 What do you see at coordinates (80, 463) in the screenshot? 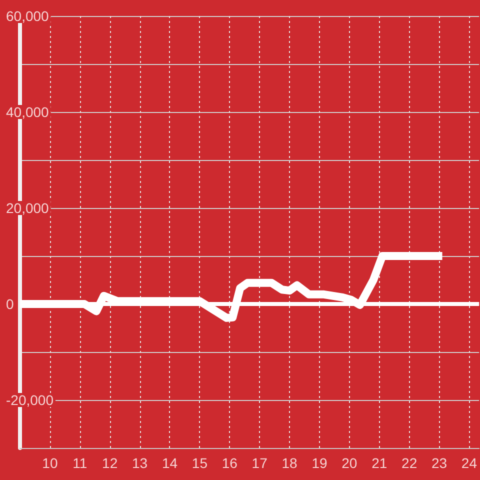
I see `x-tick-label: 11` at bounding box center [80, 463].